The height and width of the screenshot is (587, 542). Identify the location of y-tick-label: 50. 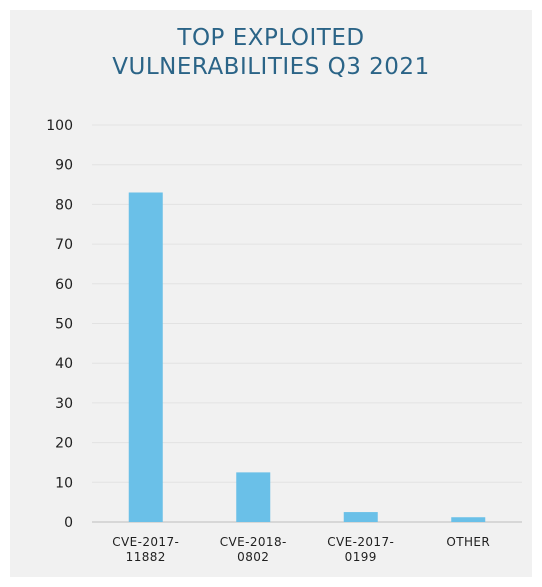
(64, 325).